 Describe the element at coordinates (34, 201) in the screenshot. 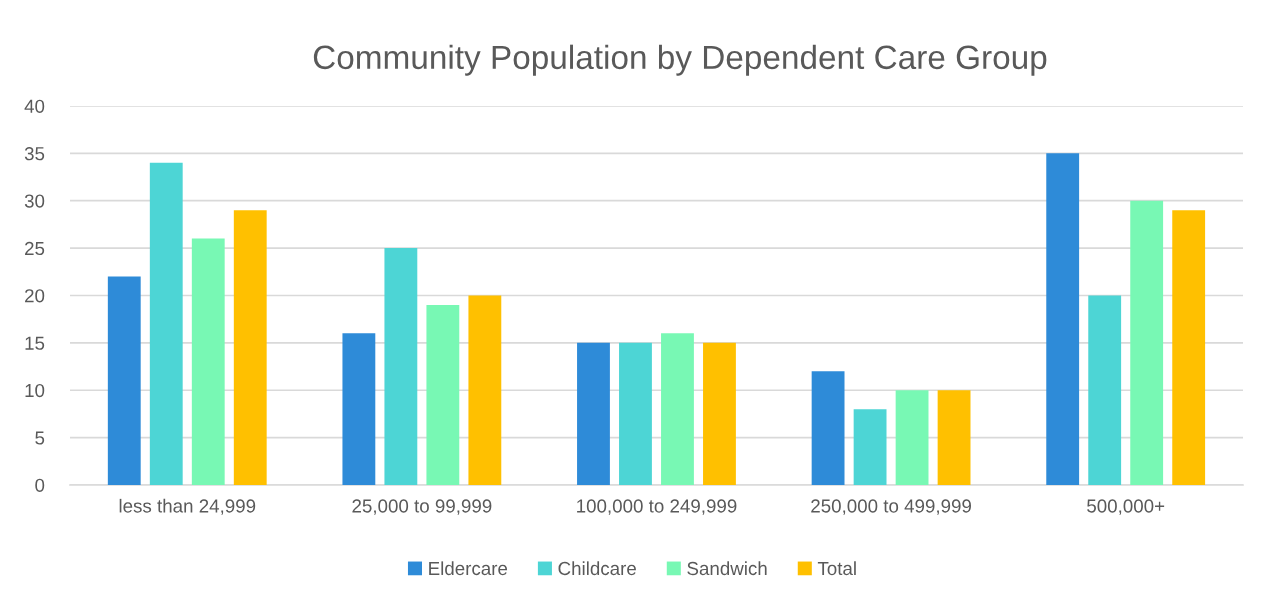

I see `y-tick-label: 30` at that location.